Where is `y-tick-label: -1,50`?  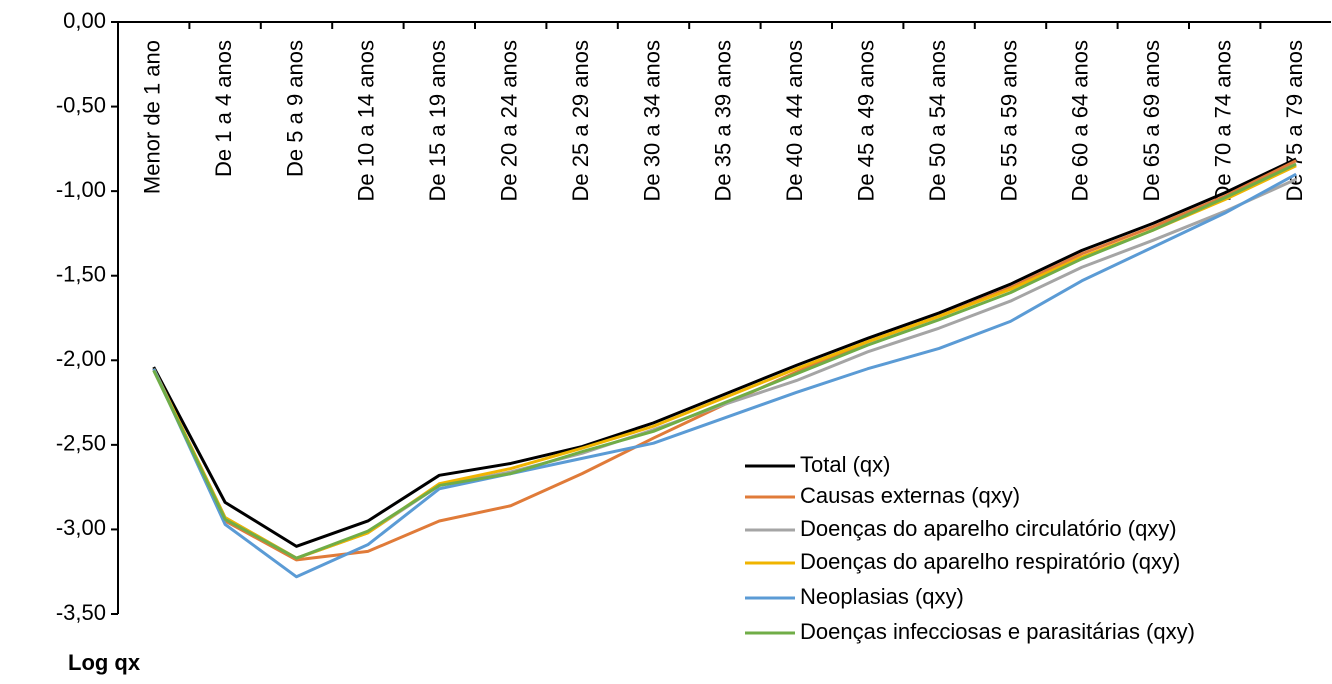 y-tick-label: -1,50 is located at coordinates (81, 274).